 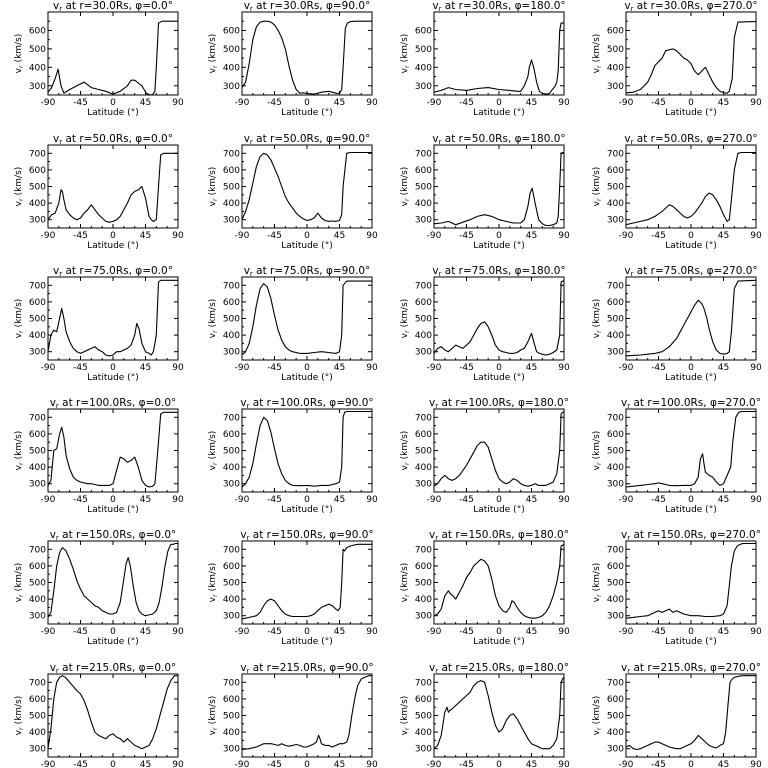 I want to click on chart-title: vr at r=150.0Rs, φ=270.0°, so click(x=691, y=535).